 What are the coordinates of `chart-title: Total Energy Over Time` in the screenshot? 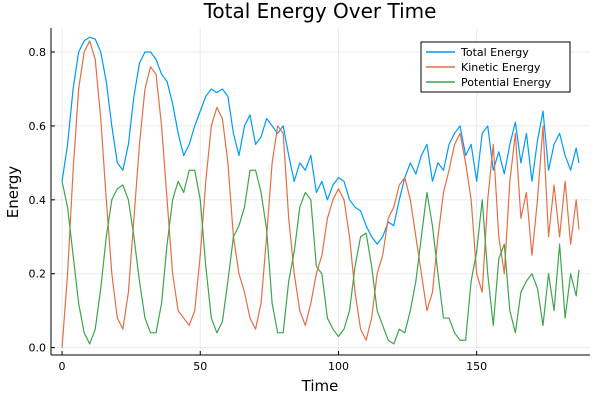 It's located at (320, 11).